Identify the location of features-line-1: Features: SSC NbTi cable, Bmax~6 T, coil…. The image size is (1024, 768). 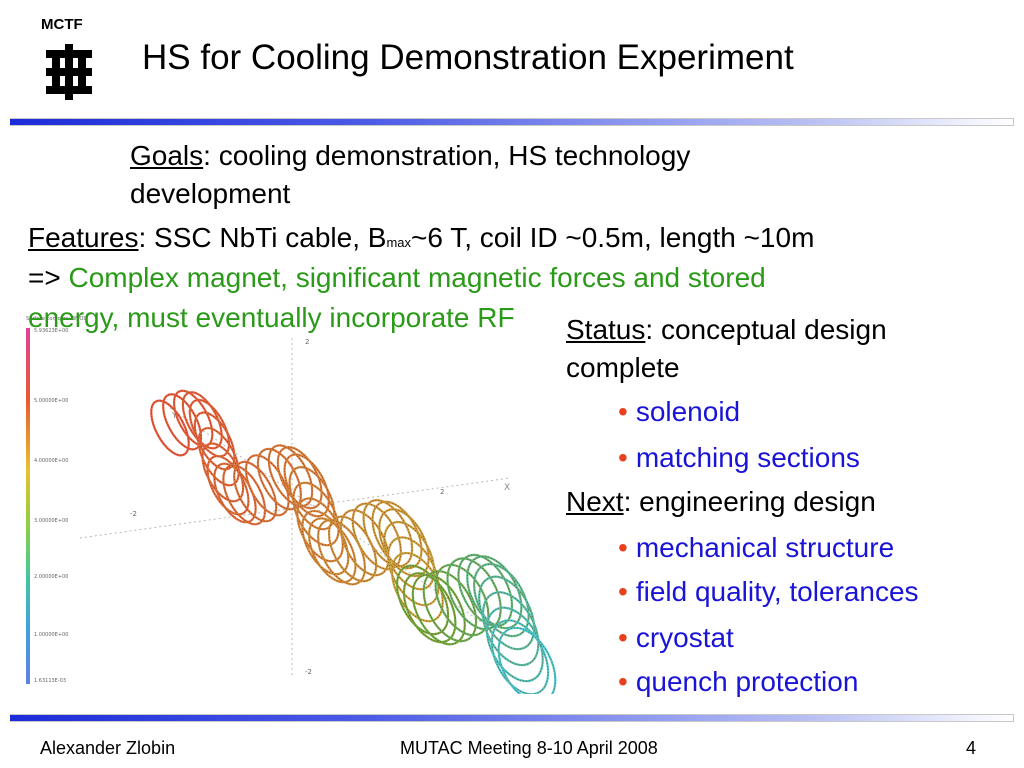
(421, 240).